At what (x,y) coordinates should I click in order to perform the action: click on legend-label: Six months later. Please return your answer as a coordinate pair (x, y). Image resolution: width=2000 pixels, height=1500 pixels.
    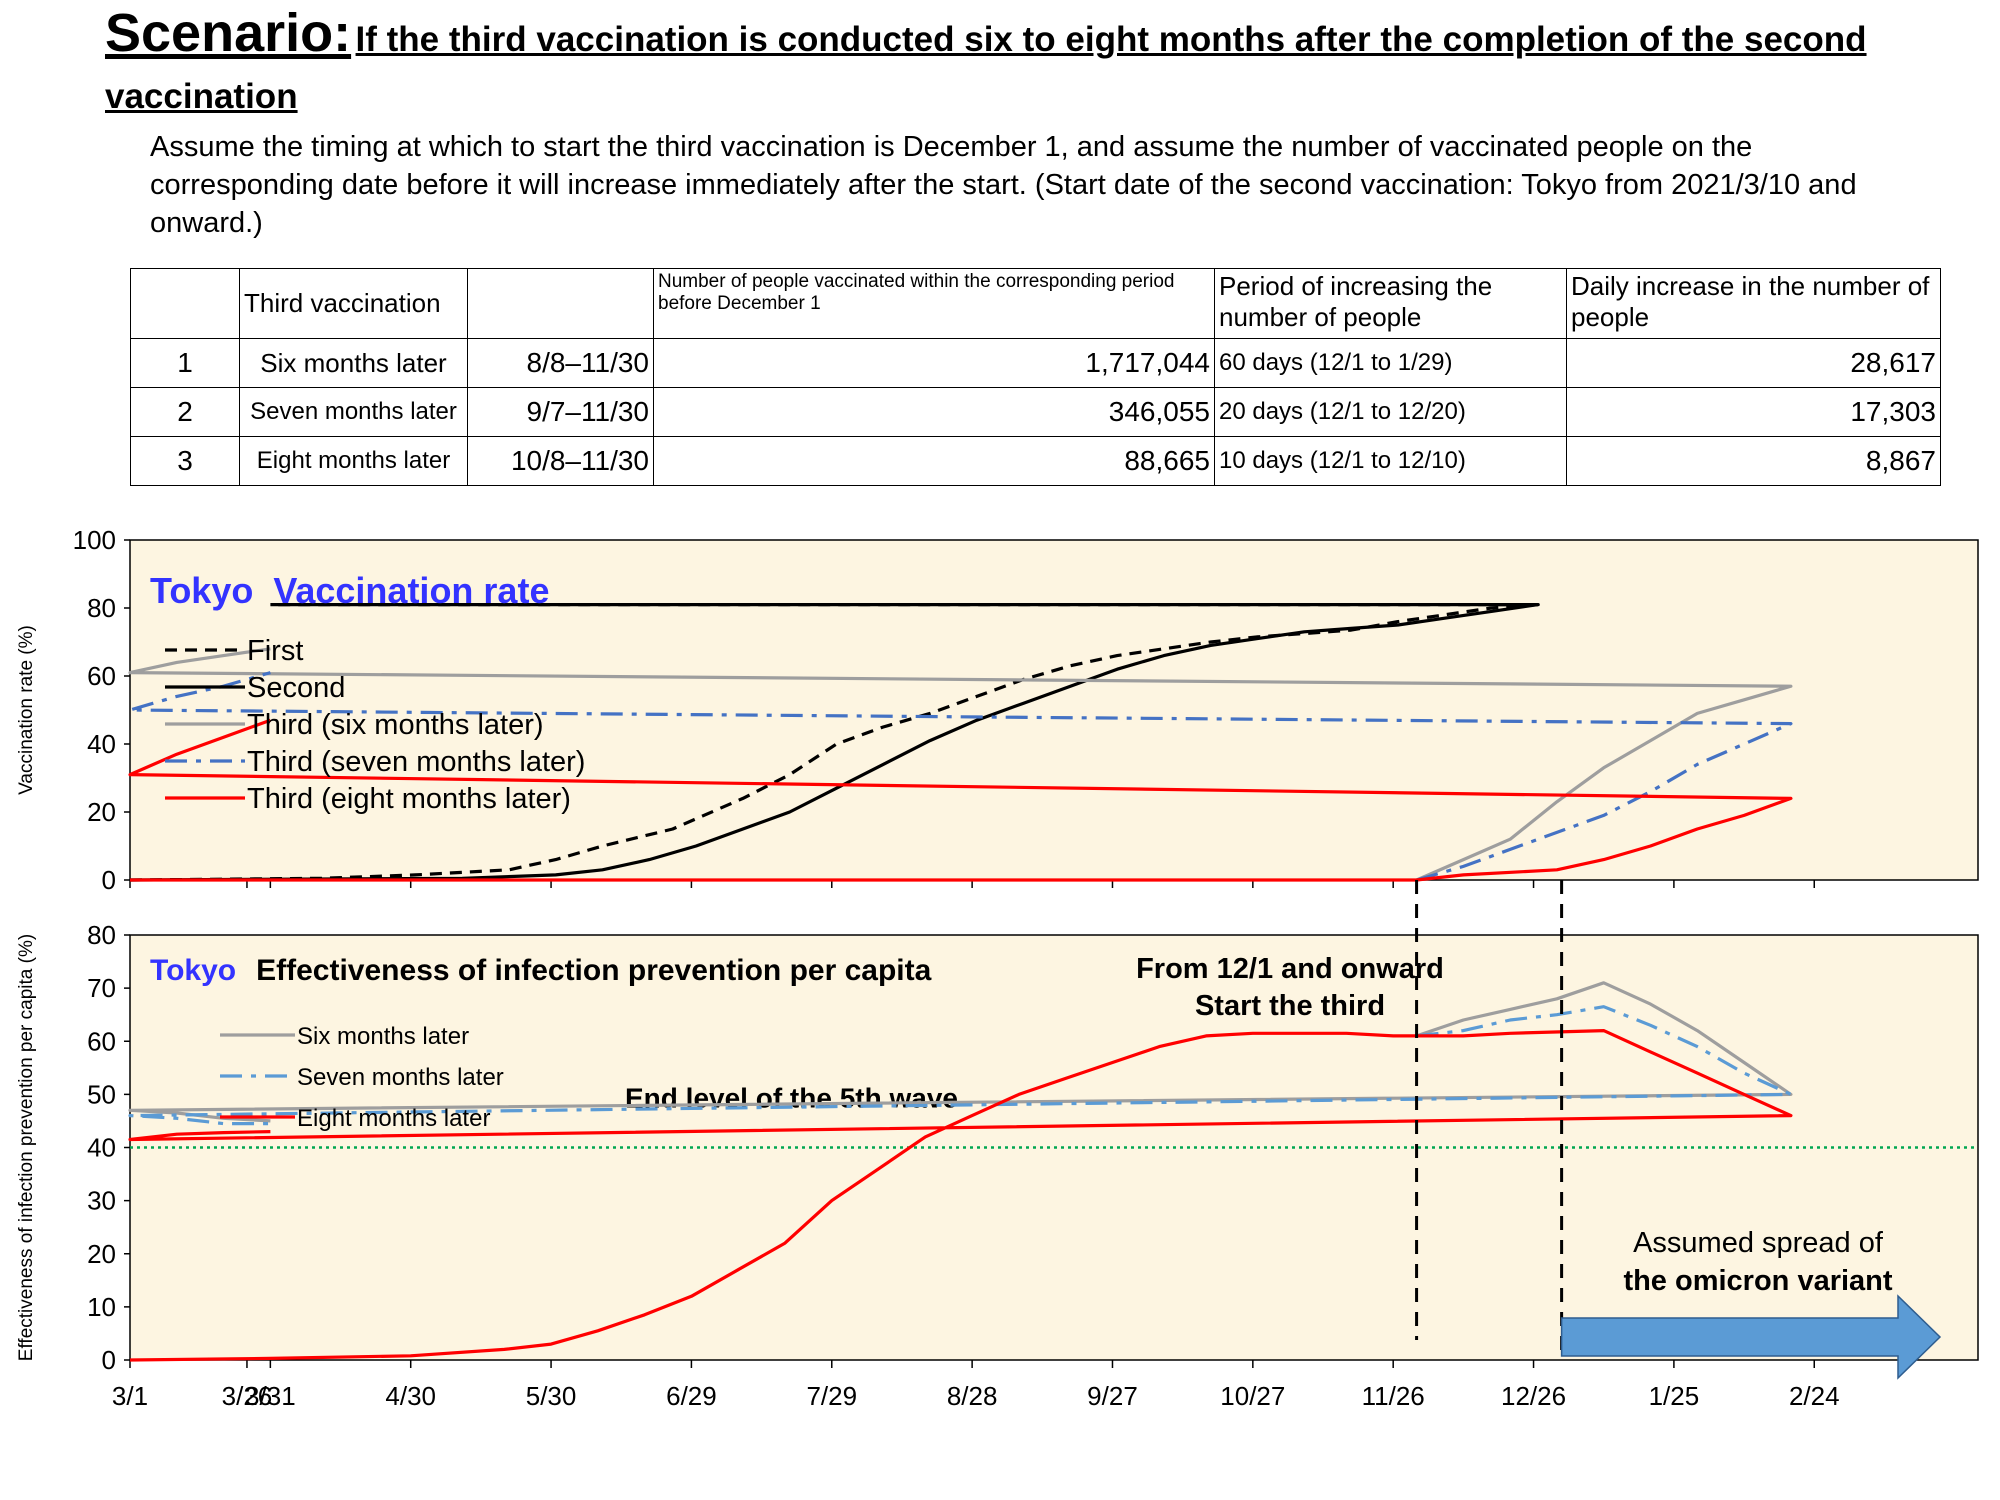
    Looking at the image, I should click on (383, 1036).